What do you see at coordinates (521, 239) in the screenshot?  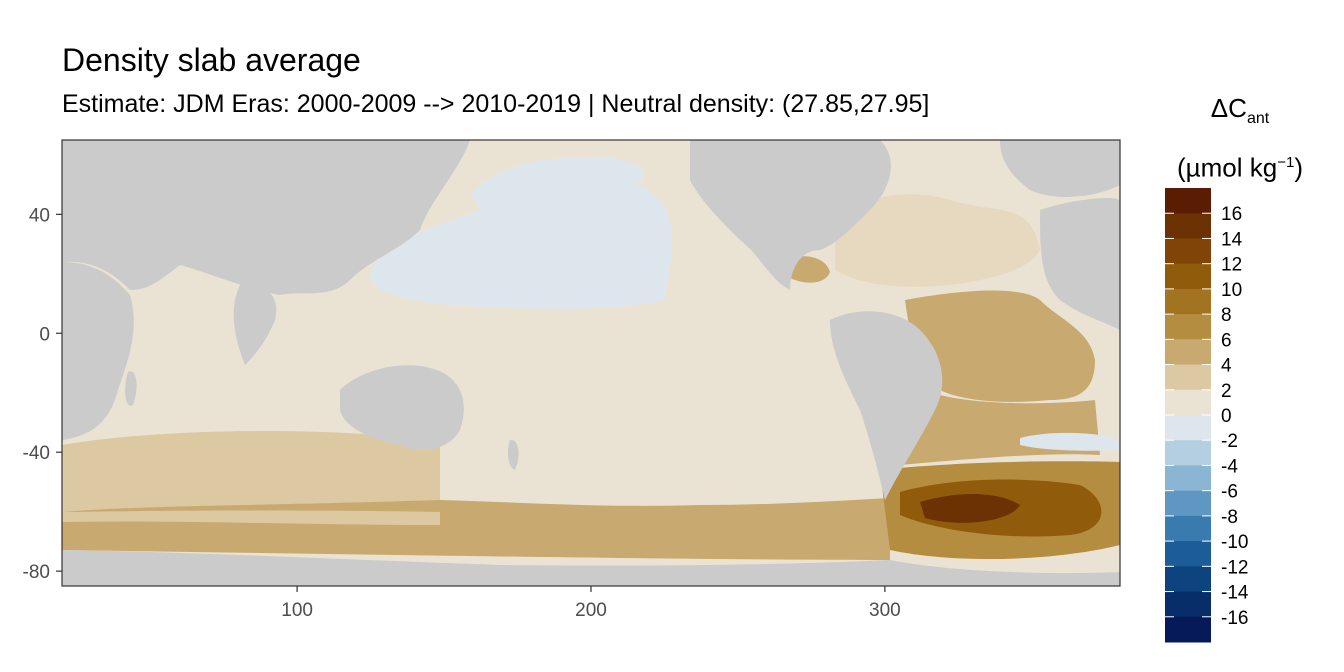 I see `region-north-pacific` at bounding box center [521, 239].